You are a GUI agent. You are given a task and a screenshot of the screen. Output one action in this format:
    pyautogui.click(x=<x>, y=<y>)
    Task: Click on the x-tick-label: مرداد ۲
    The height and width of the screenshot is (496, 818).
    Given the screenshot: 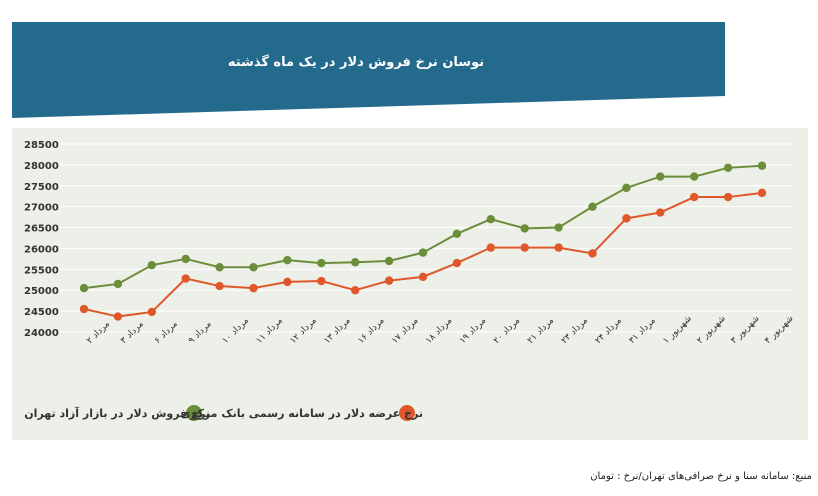 What is the action you would take?
    pyautogui.click(x=98, y=332)
    